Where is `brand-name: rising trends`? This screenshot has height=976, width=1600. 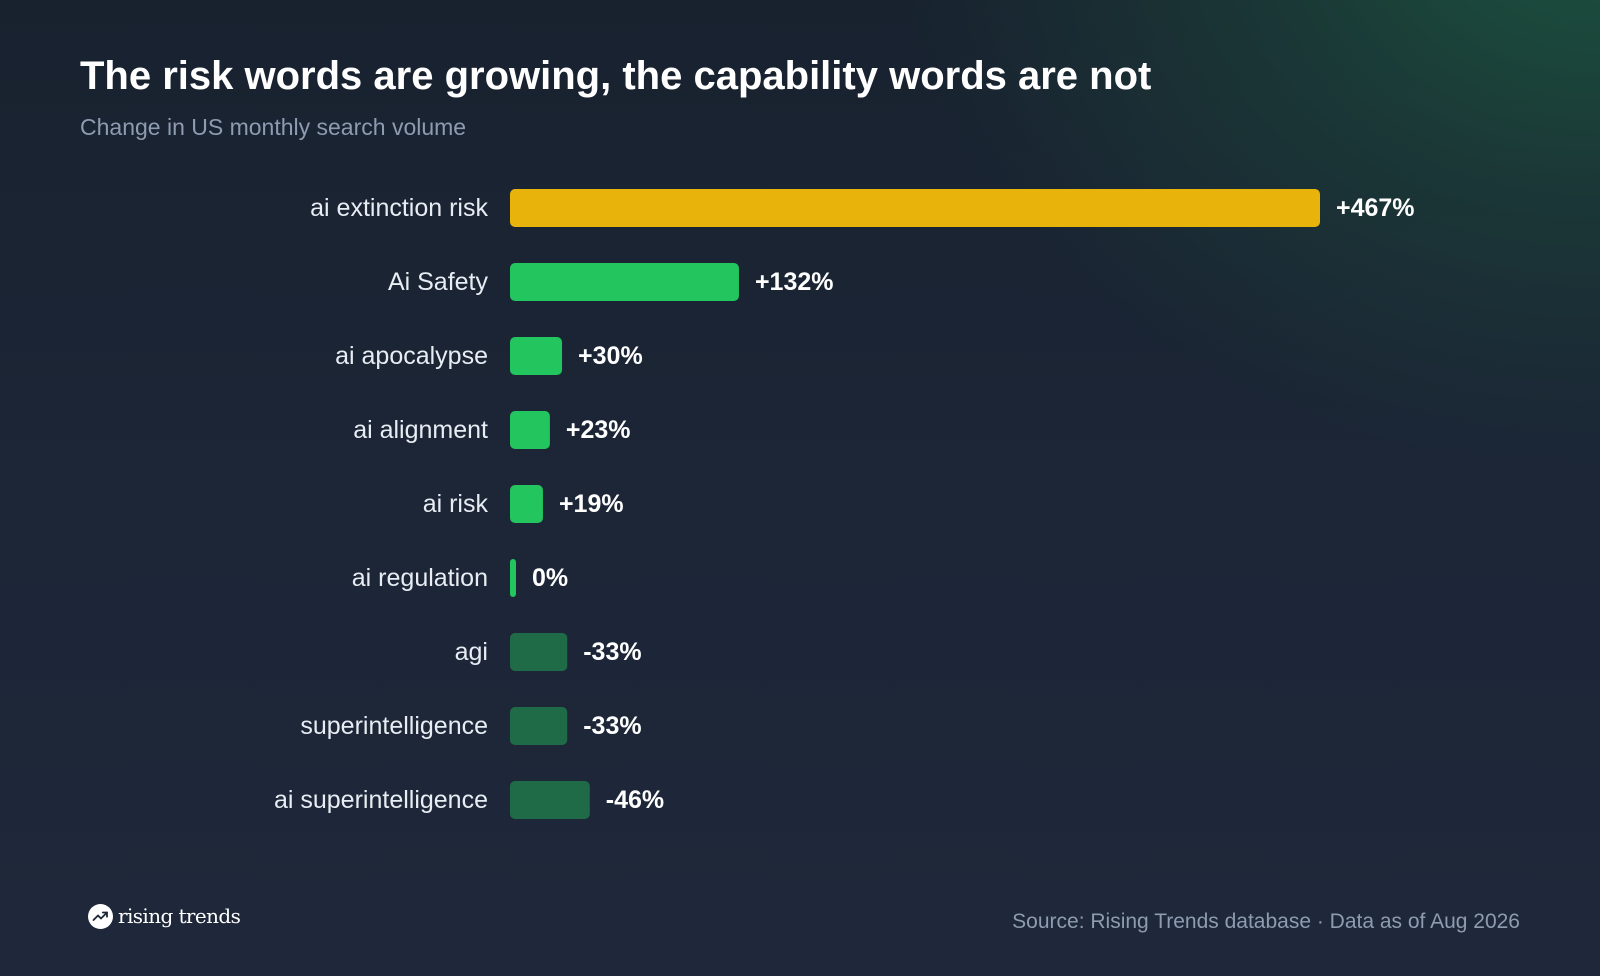 brand-name: rising trends is located at coordinates (179, 916).